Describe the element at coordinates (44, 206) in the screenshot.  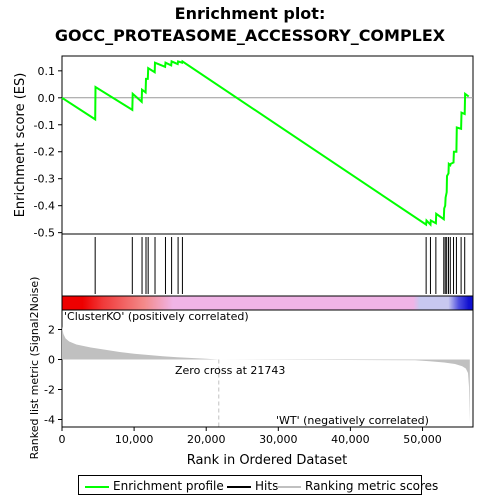
I see `es-y-tick-label: -0.4` at that location.